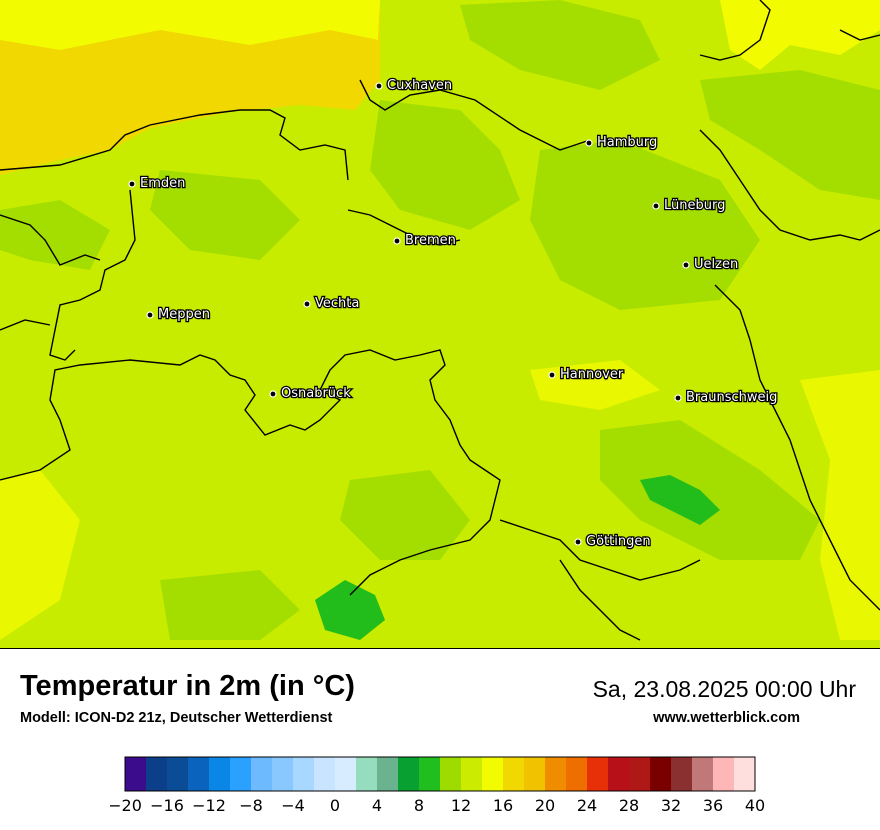 The width and height of the screenshot is (880, 830). I want to click on dark-green-spot, so click(350, 610).